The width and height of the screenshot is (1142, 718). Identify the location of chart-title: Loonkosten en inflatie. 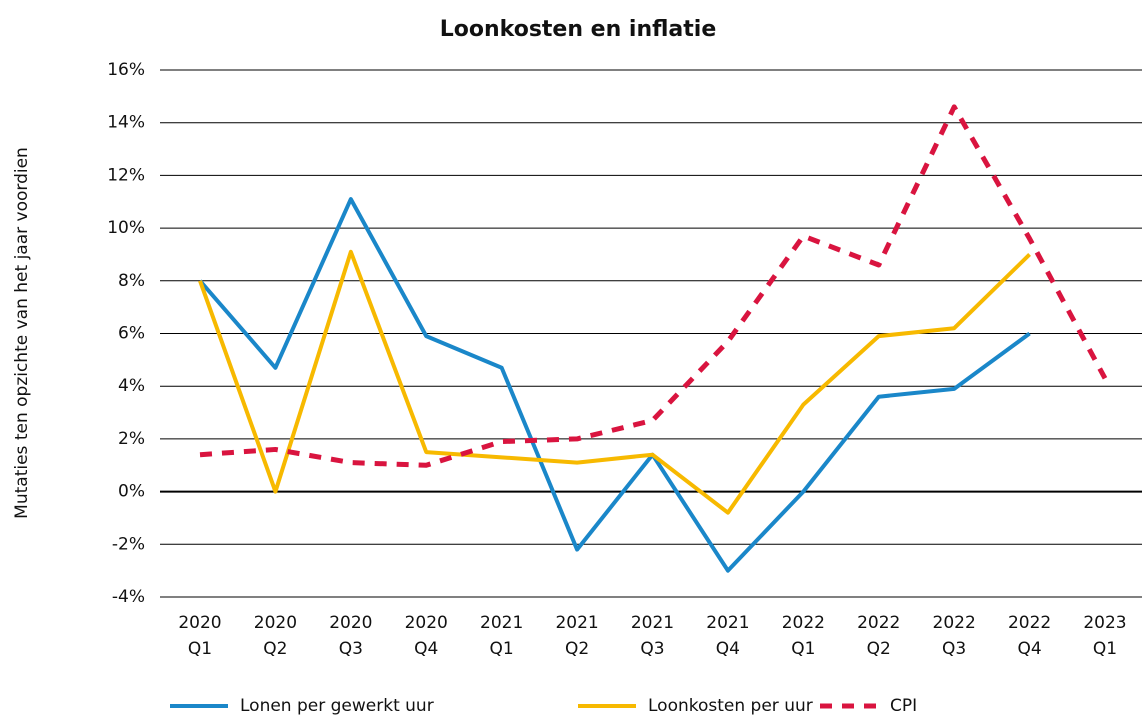
(578, 29).